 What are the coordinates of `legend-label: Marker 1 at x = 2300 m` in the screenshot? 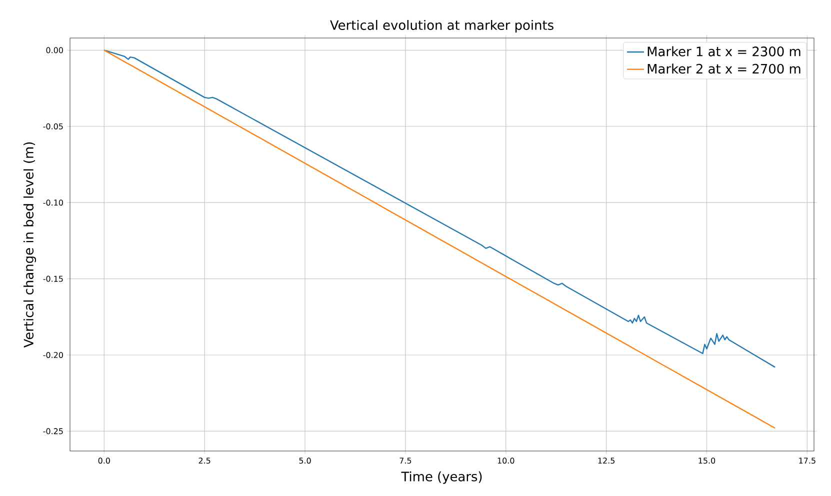 It's located at (724, 51).